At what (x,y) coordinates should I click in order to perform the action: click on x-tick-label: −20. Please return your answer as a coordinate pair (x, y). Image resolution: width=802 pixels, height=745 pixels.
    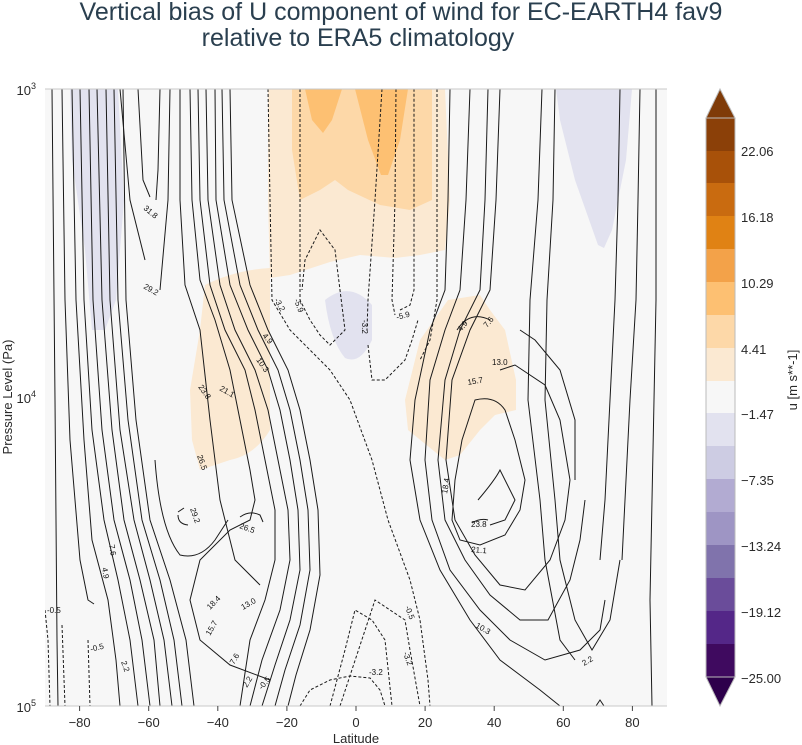
    Looking at the image, I should click on (287, 722).